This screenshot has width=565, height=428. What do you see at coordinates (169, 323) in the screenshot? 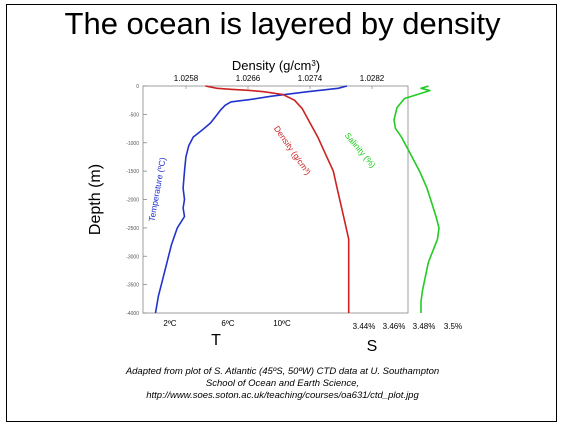
I see `temperature-tick-label: 2ºC` at bounding box center [169, 323].